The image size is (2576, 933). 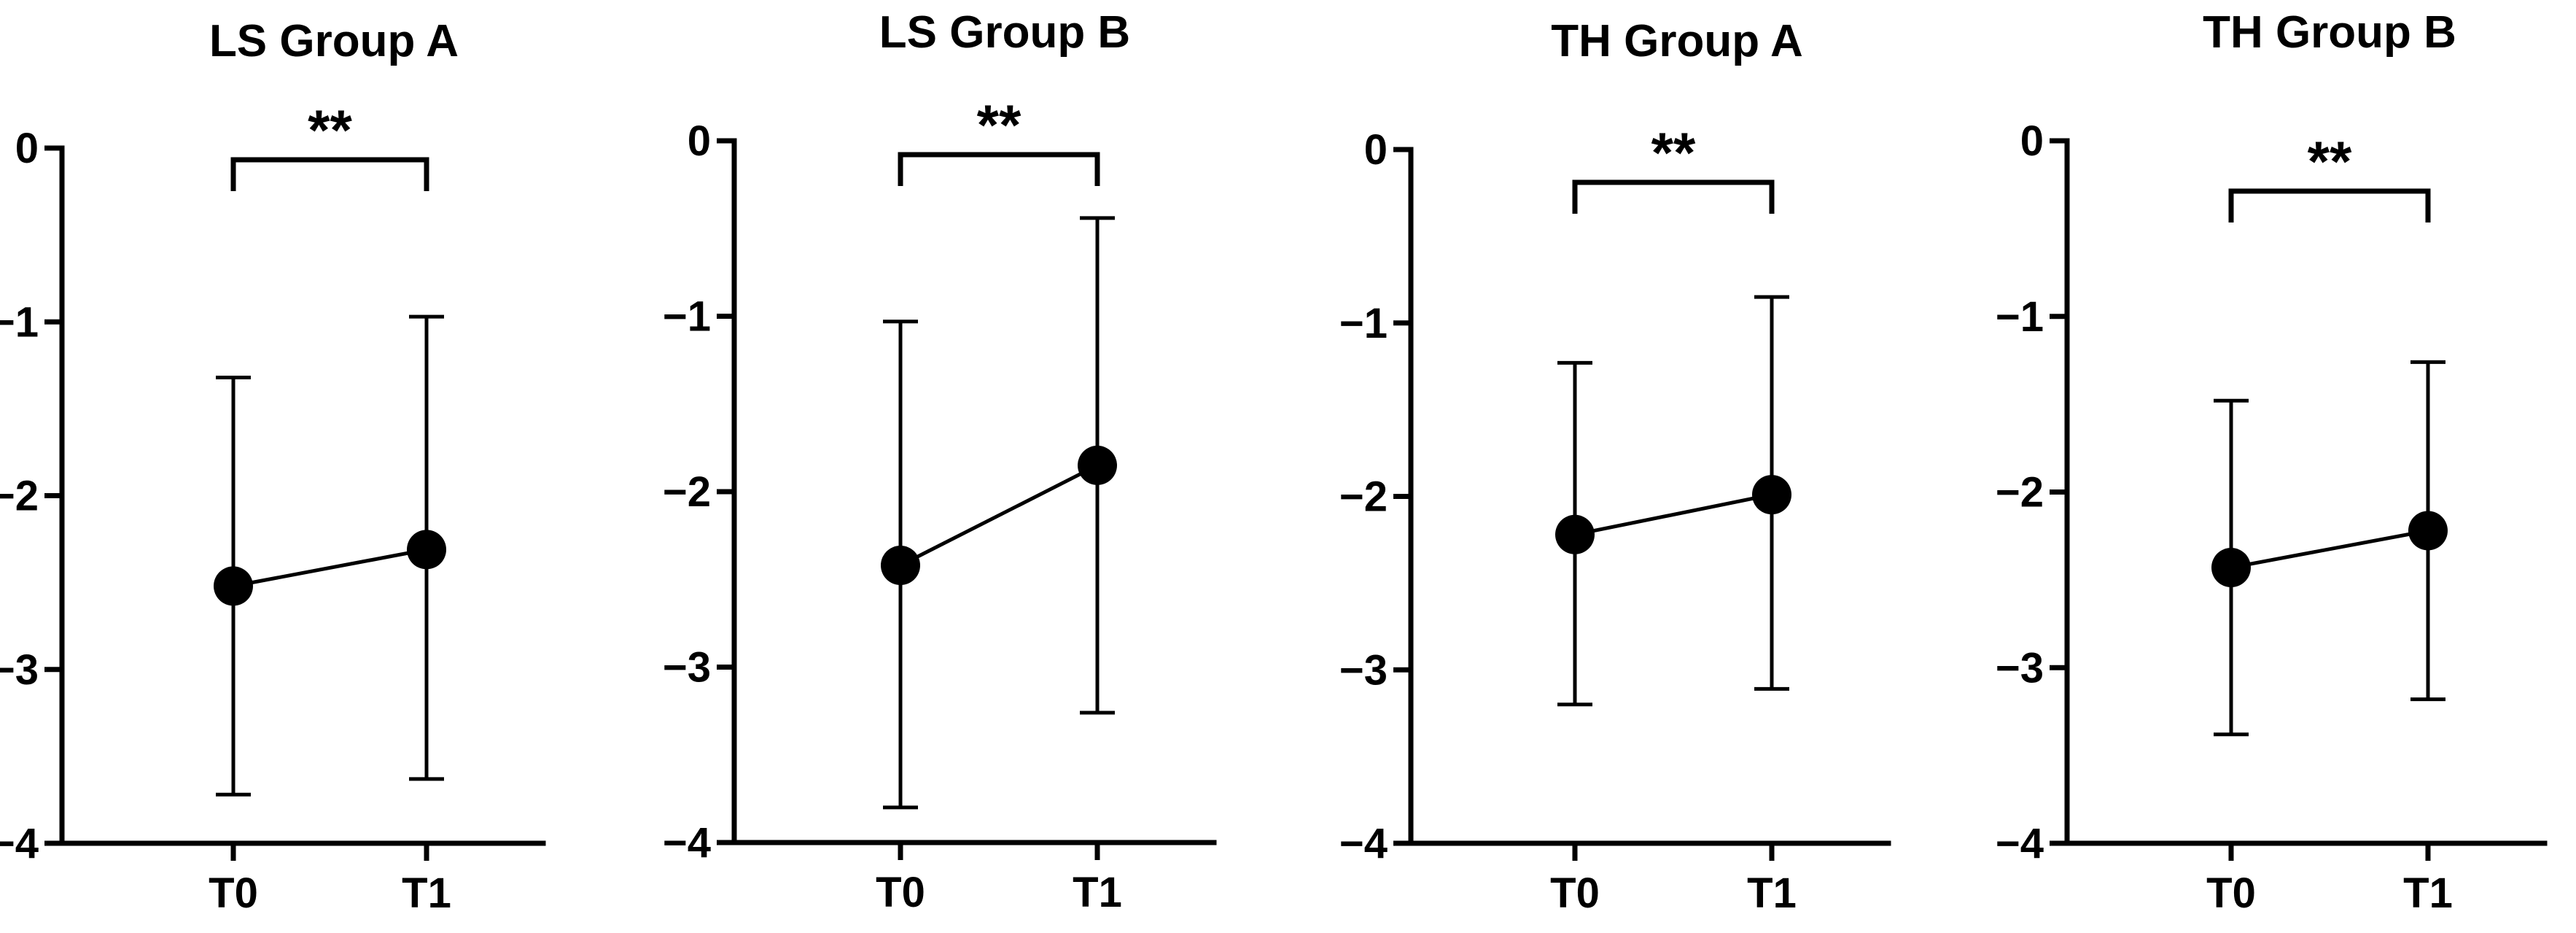 I want to click on chart-title: LS Group A, so click(x=334, y=41).